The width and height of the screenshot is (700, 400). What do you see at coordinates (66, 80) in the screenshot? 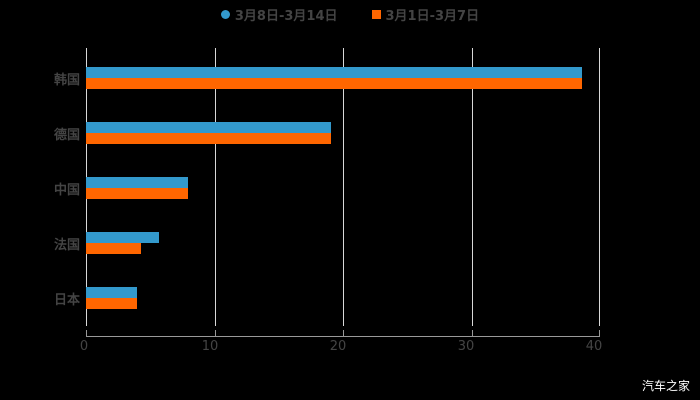
I see `category-label: 韩国` at bounding box center [66, 80].